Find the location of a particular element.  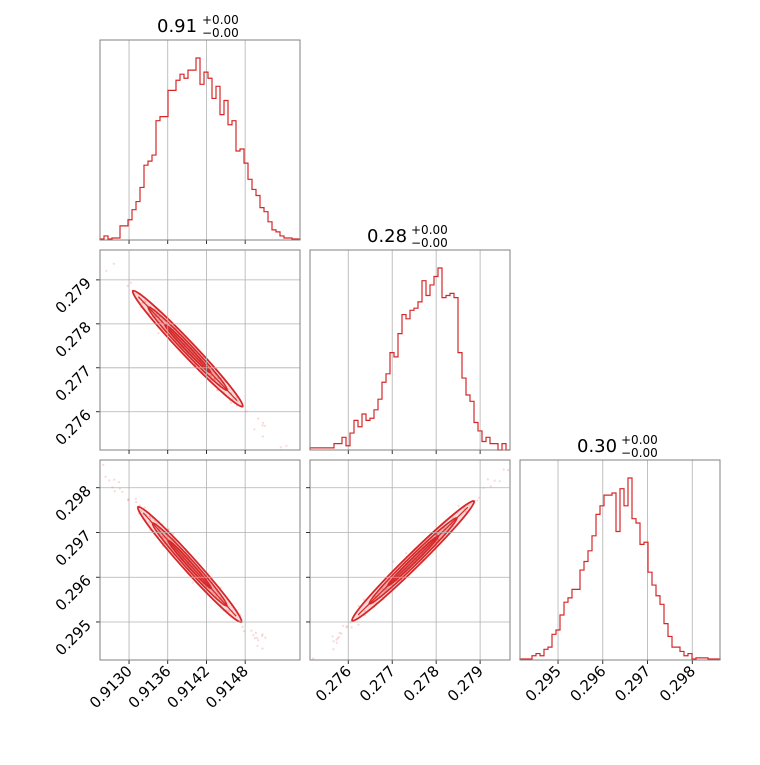

2d-p1-p3-point-46 is located at coordinates (258, 640).